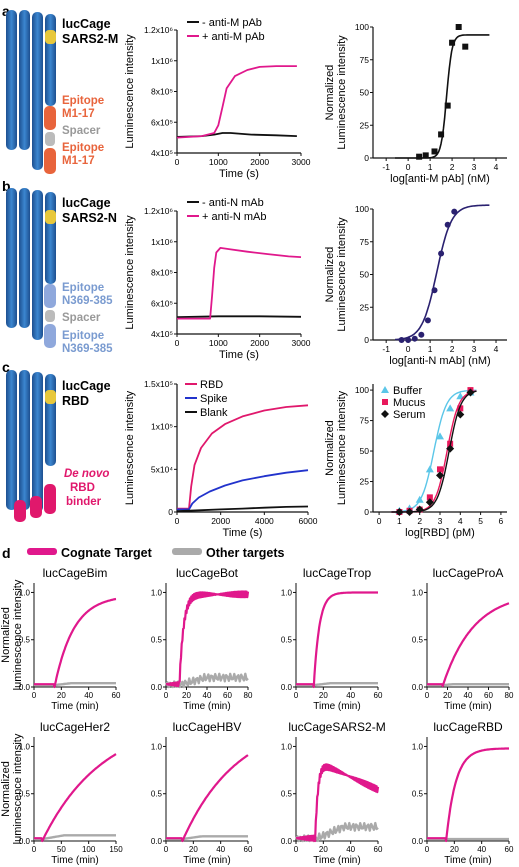 This screenshot has width=519, height=867. I want to click on a-kinetics-y-tick-label: 1x10⁶, so click(162, 61).